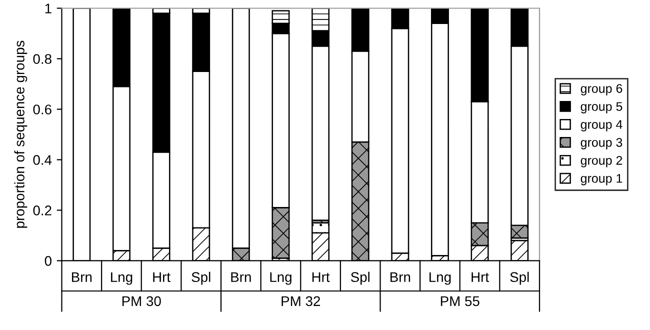 The image size is (650, 330). I want to click on legend-label: group 6, so click(601, 90).